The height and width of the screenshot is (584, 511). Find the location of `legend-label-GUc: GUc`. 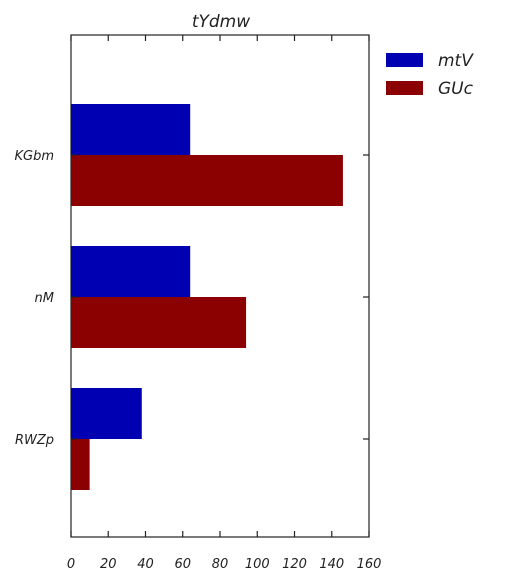

legend-label-GUc: GUc is located at coordinates (456, 89).